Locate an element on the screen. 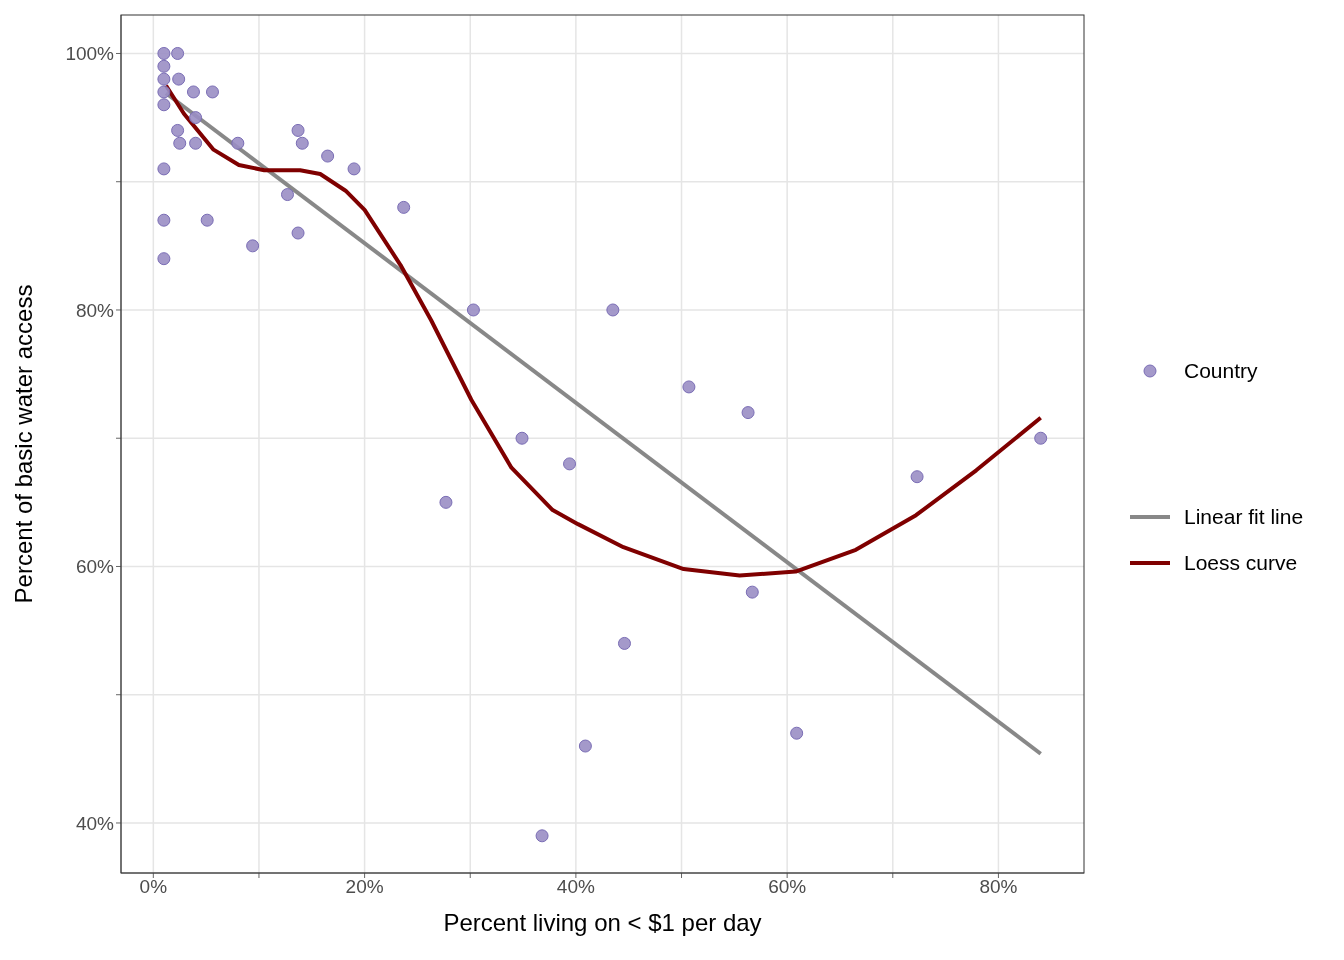  x-tick-label: 0% is located at coordinates (153, 887).